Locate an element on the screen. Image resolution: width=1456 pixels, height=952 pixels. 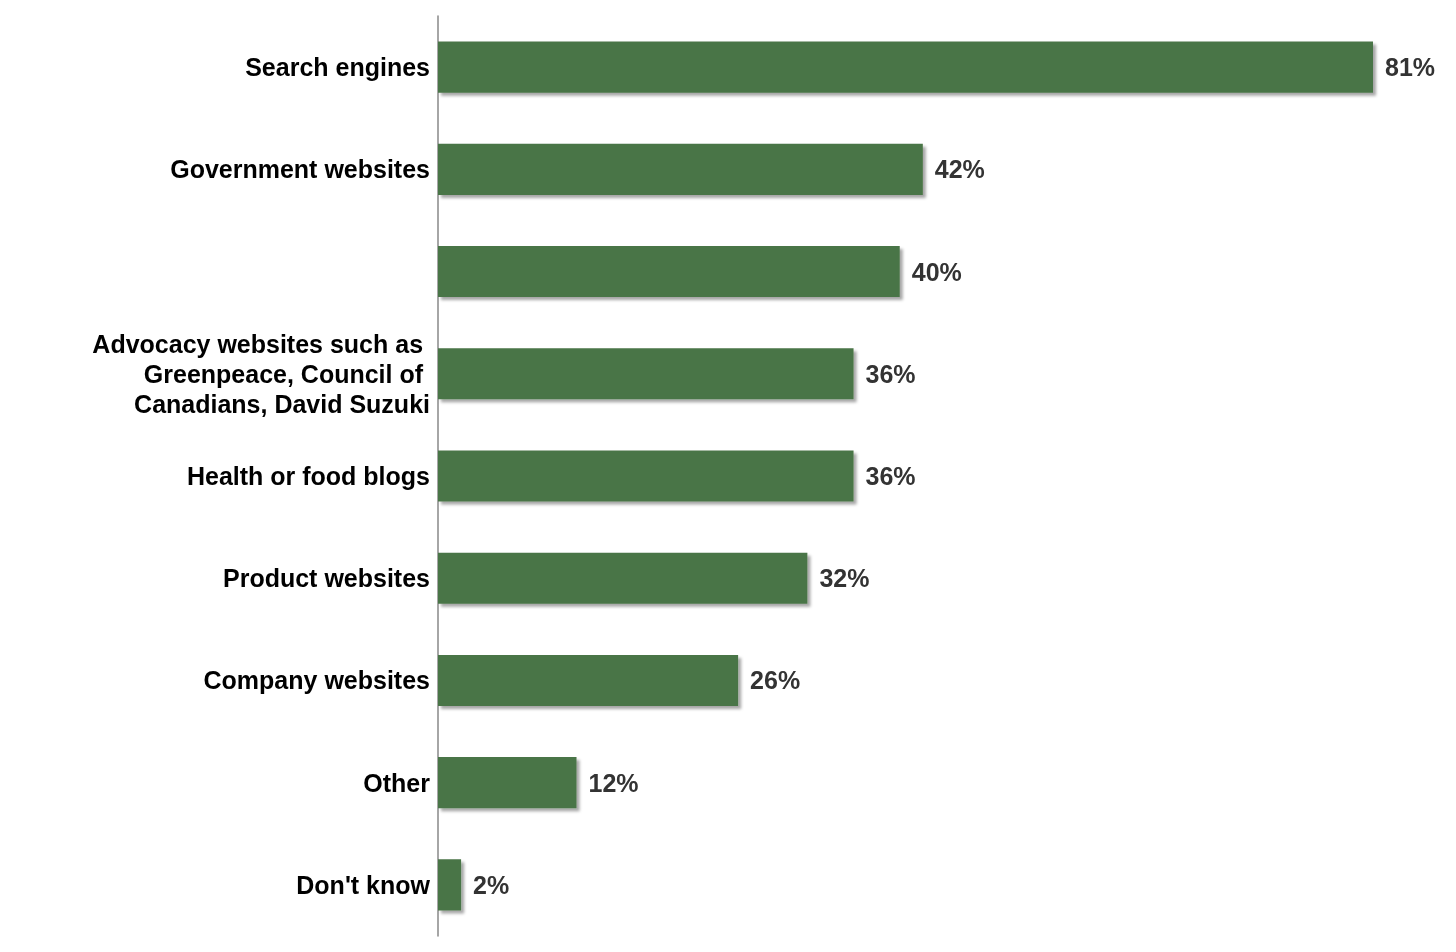
y-tick-label: Search engines is located at coordinates (337, 67).